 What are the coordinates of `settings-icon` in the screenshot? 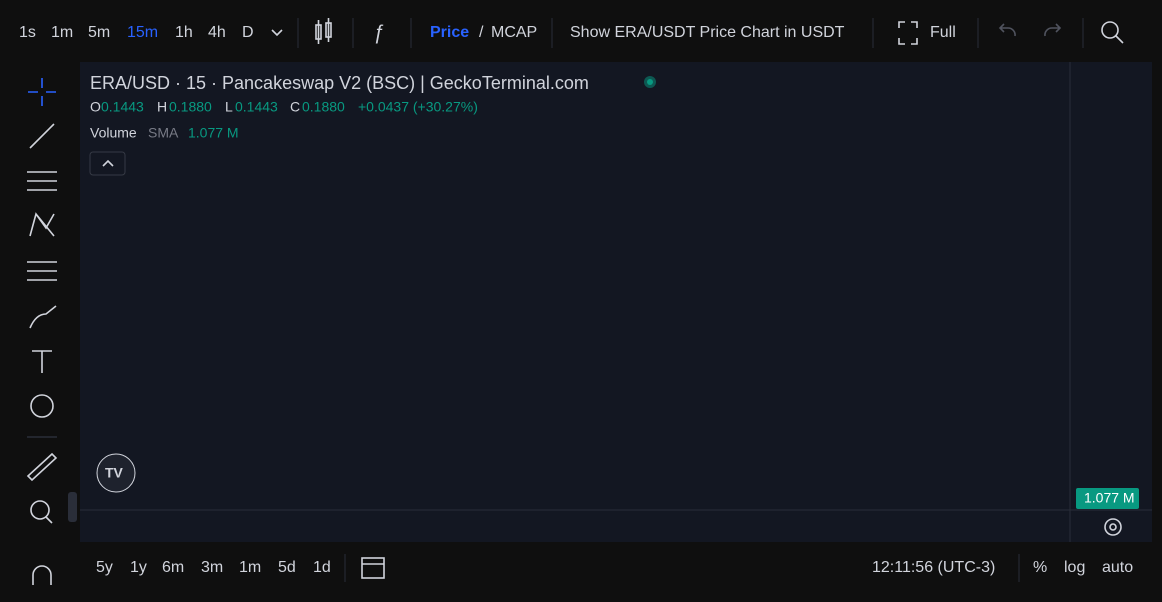 It's located at (1113, 527).